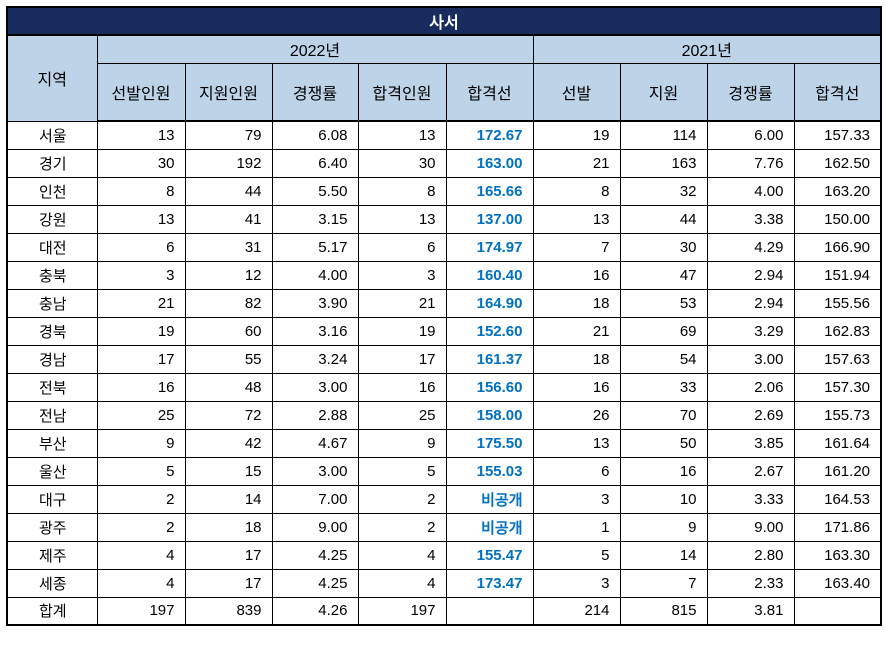 The width and height of the screenshot is (886, 670). What do you see at coordinates (837, 303) in the screenshot?
I see `value-cell: 155.56` at bounding box center [837, 303].